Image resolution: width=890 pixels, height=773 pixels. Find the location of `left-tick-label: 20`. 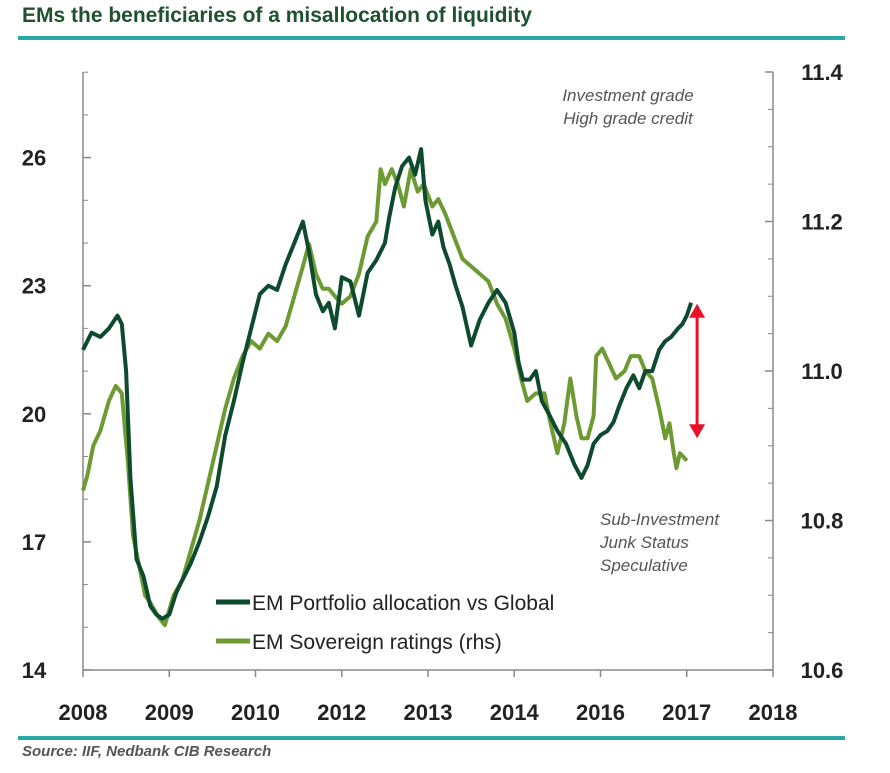

left-tick-label: 20 is located at coordinates (34, 414).